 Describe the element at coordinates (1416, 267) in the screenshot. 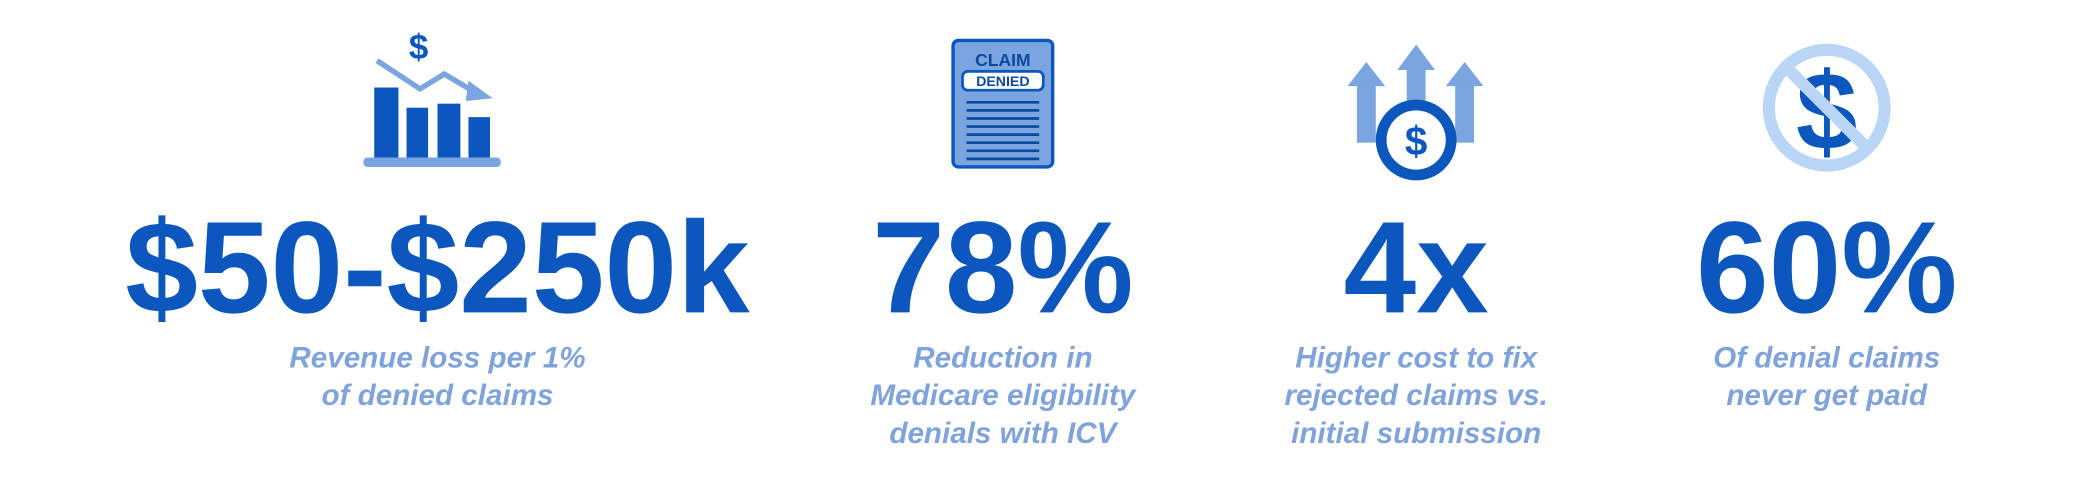

I see `stat-value: 4x` at that location.